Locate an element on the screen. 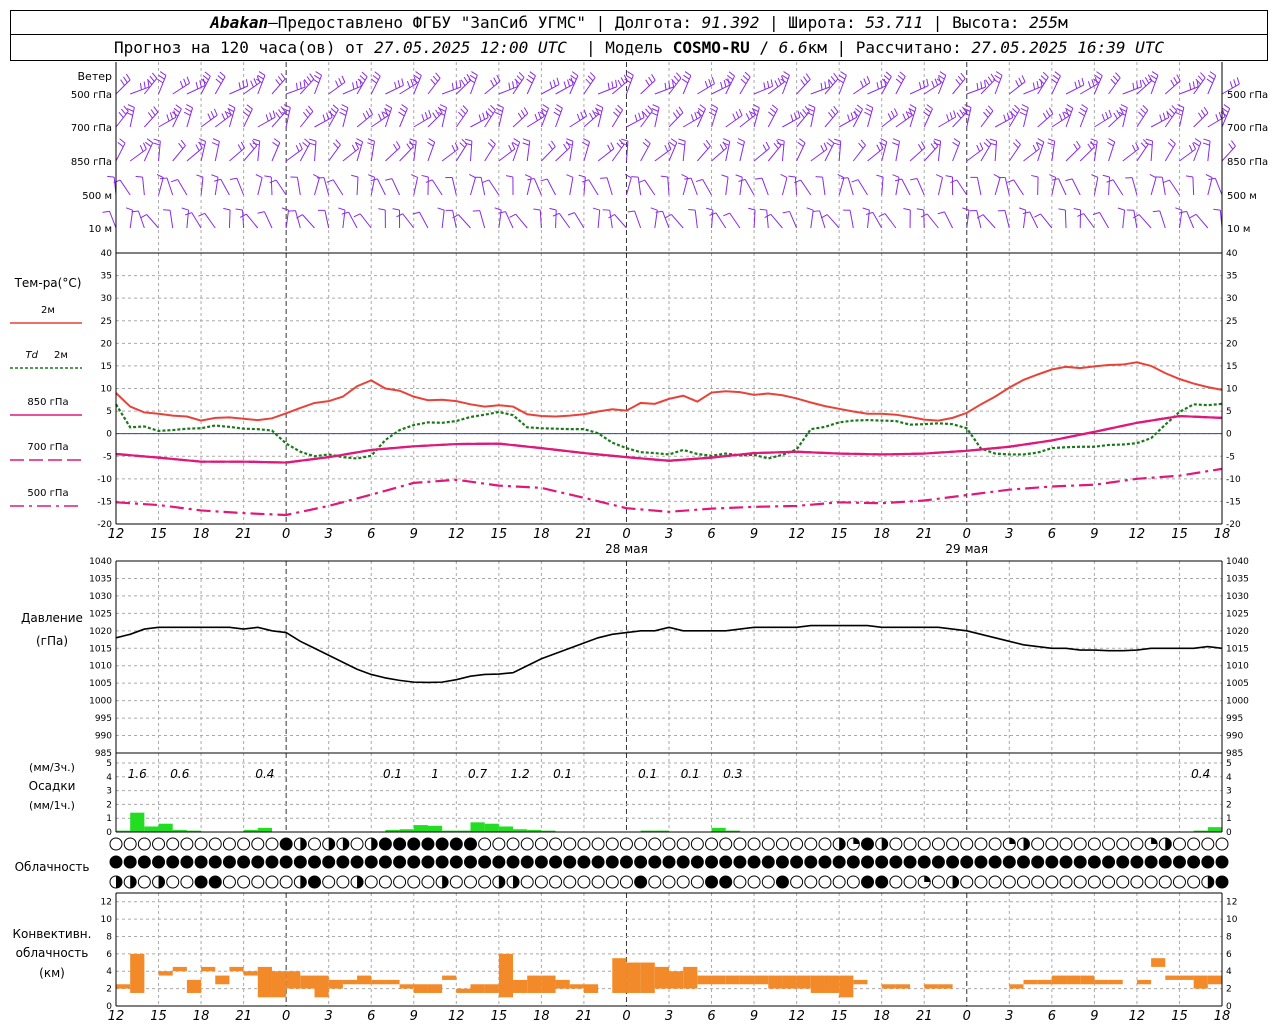 This screenshot has width=1280, height=1024. model-name: COSMO-RU is located at coordinates (711, 47).